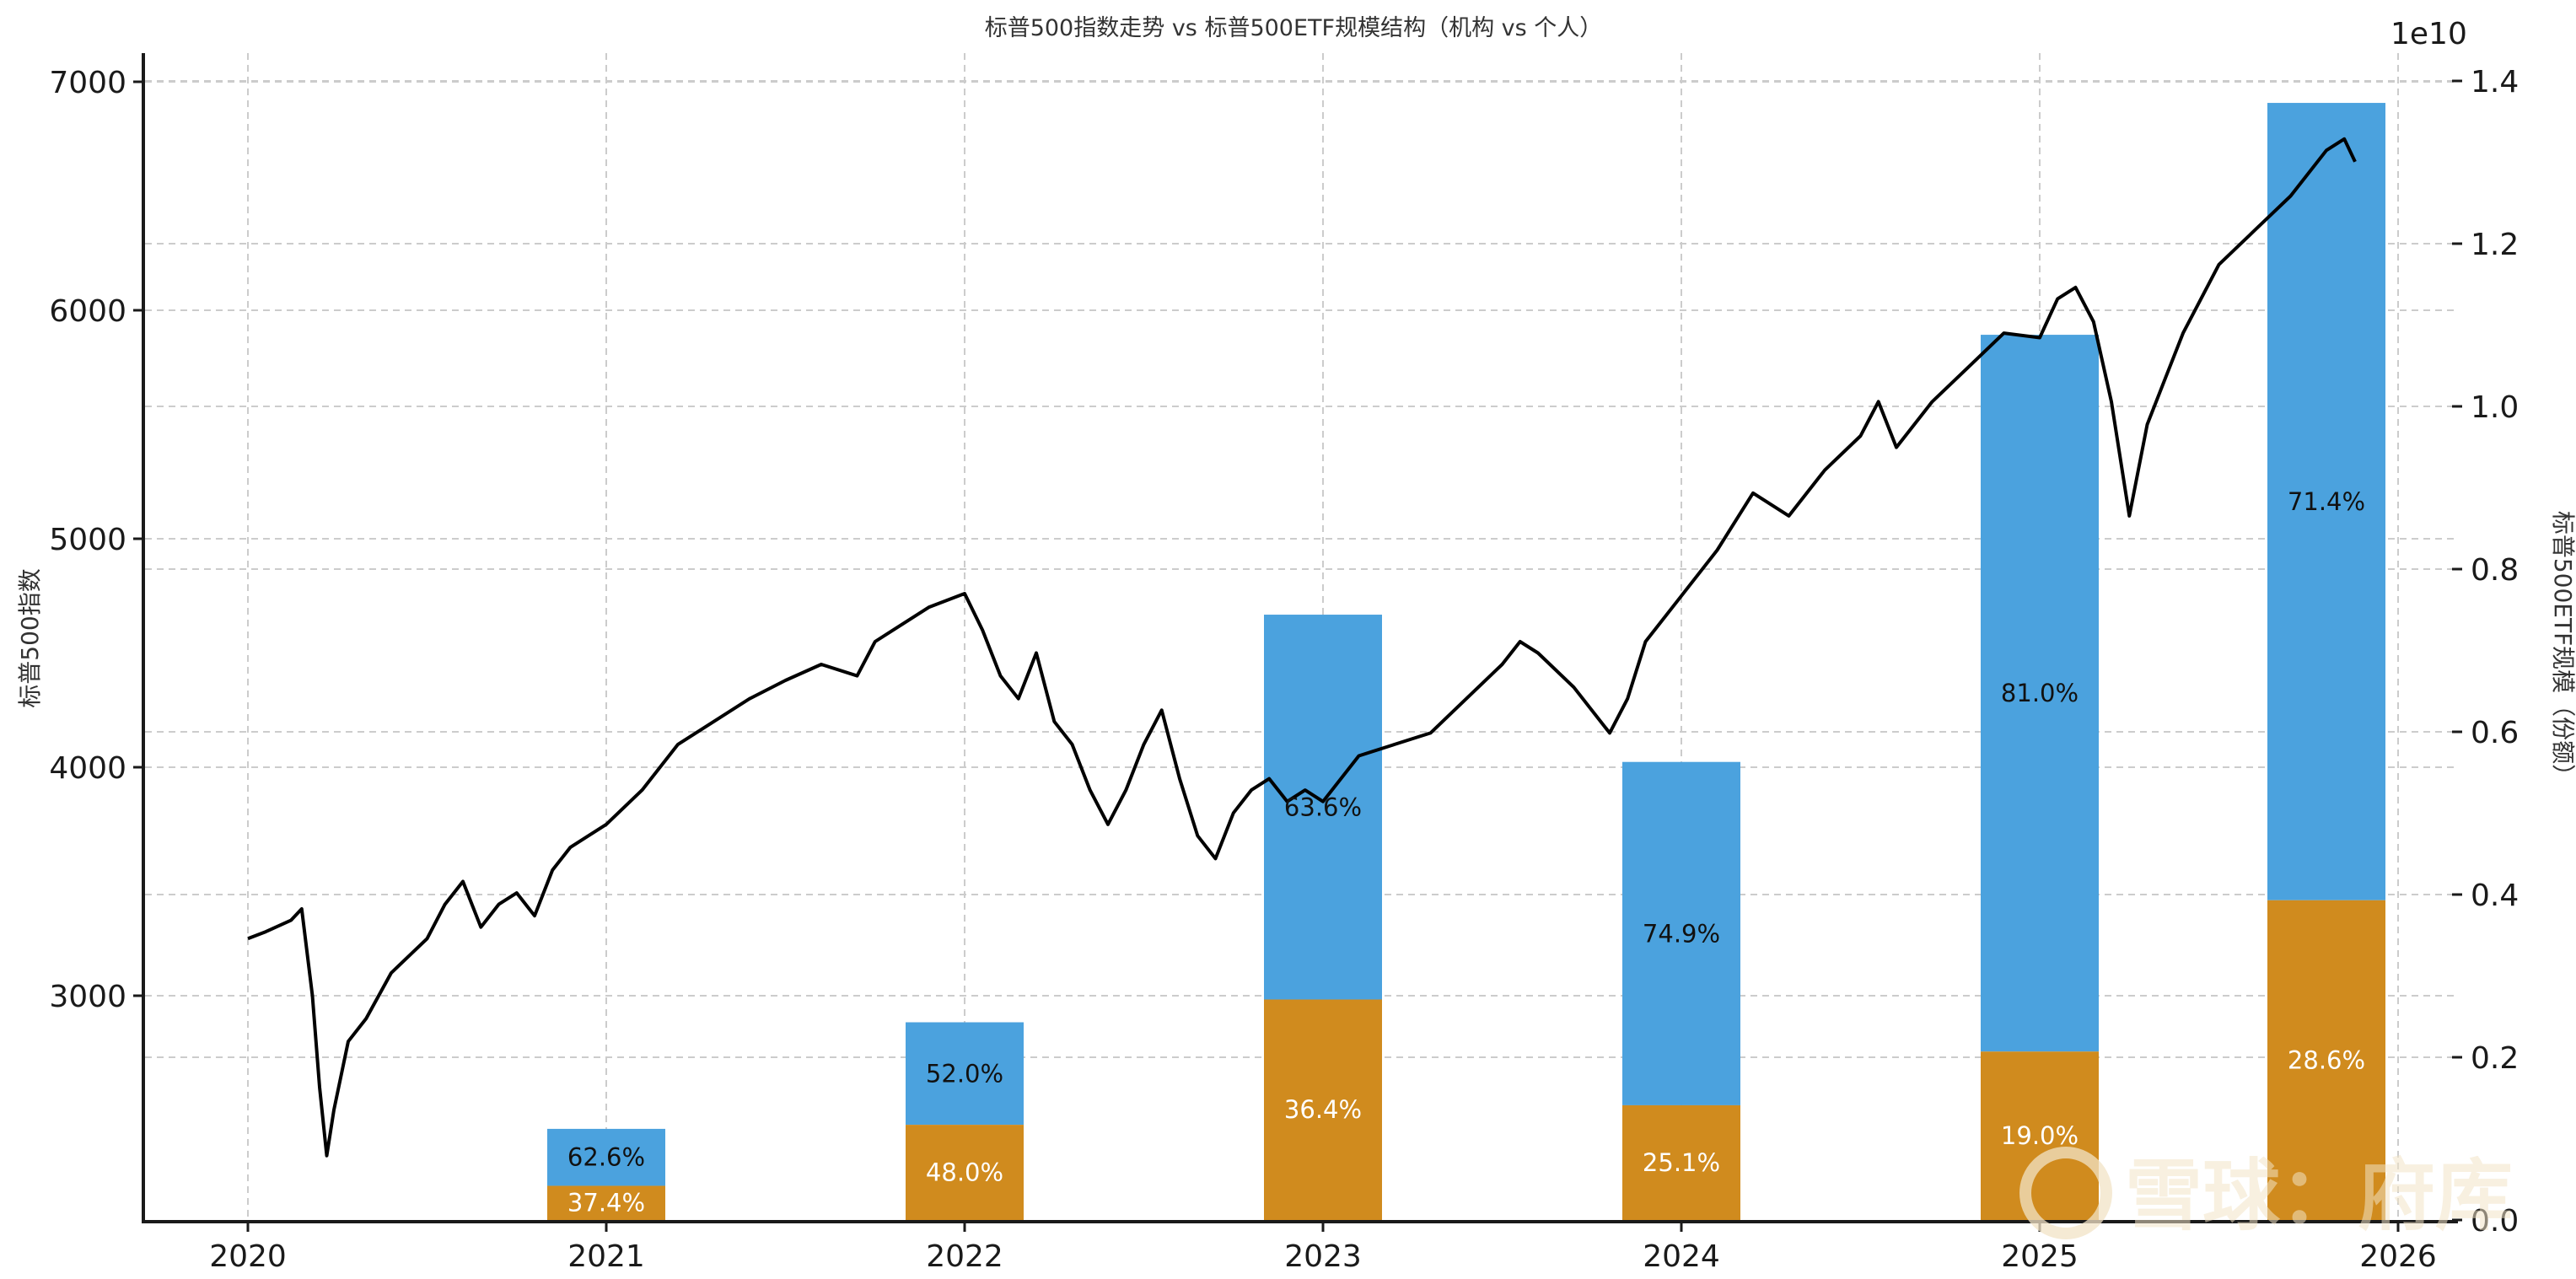 The image size is (2576, 1279). What do you see at coordinates (1294, 28) in the screenshot?
I see `chart-title: 标普500指数走势 vs 标普500ETF规模结构（机构 vs 个人）` at bounding box center [1294, 28].